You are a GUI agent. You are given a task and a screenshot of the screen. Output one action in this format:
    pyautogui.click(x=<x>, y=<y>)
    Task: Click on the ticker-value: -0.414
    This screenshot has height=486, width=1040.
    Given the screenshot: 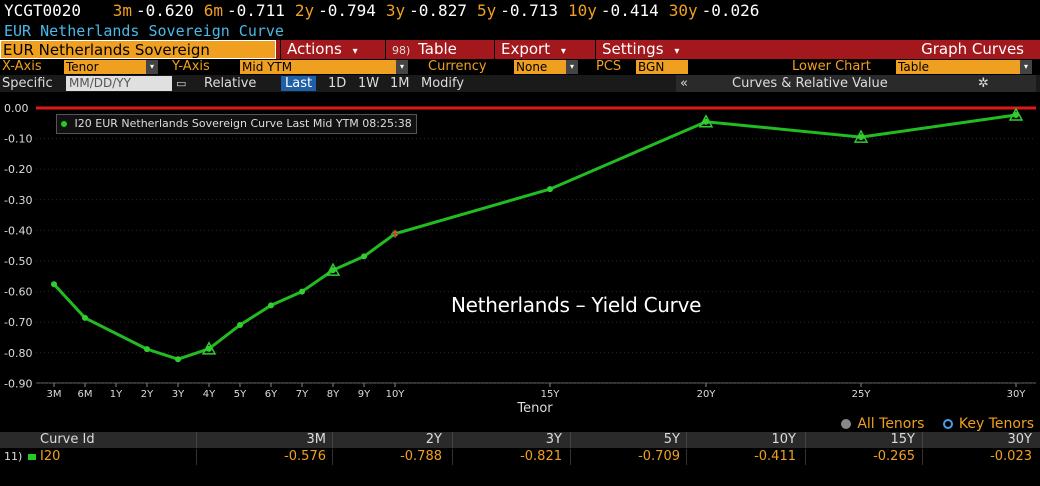 What is the action you would take?
    pyautogui.click(x=629, y=10)
    